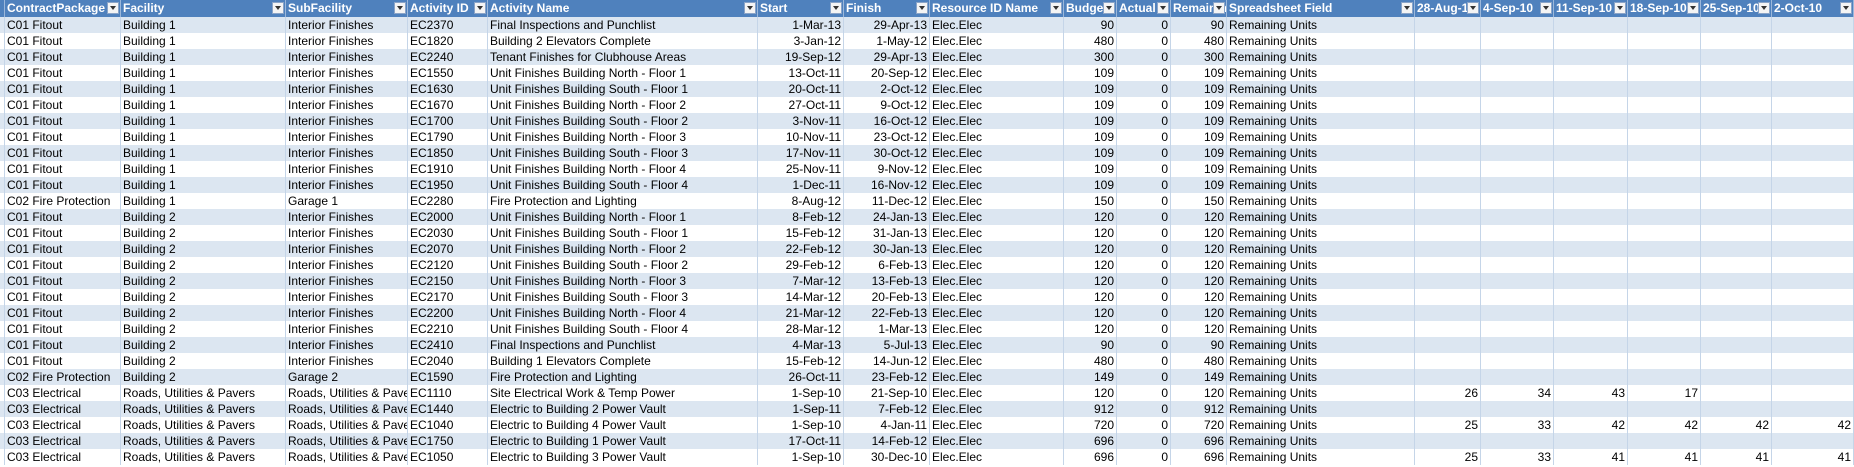  I want to click on cell: 26, so click(1448, 393).